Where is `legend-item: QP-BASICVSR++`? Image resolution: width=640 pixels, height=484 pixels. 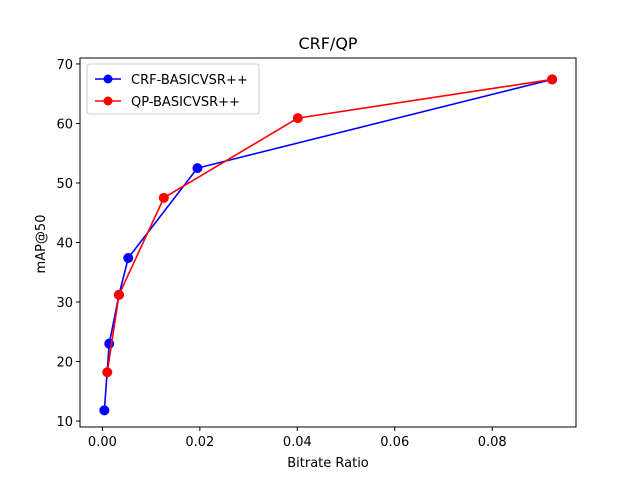 legend-item: QP-BASICVSR++ is located at coordinates (167, 102).